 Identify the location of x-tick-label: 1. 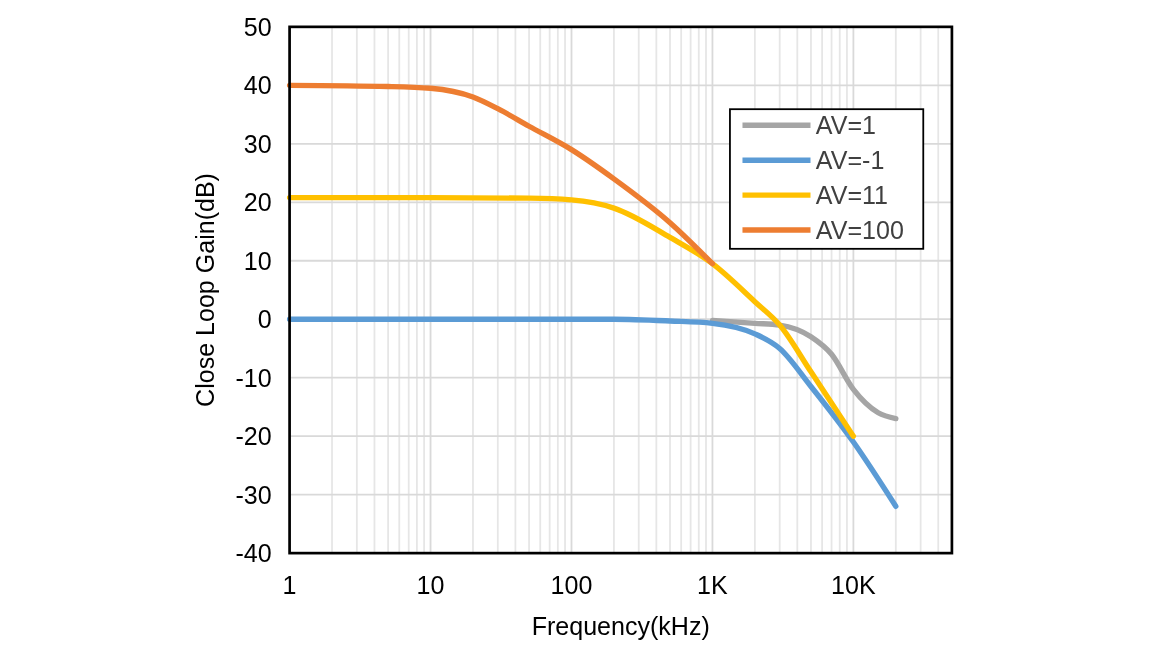
(289, 585).